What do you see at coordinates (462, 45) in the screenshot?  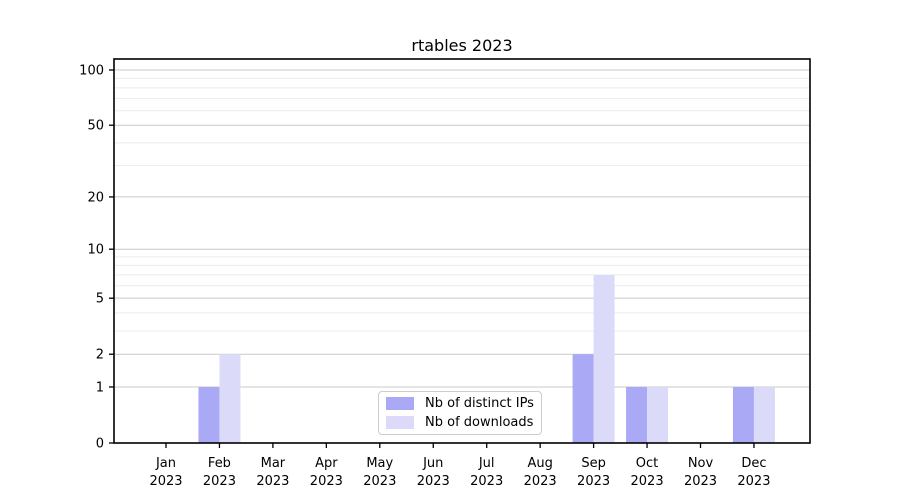 I see `chart-title: rtables 2023` at bounding box center [462, 45].